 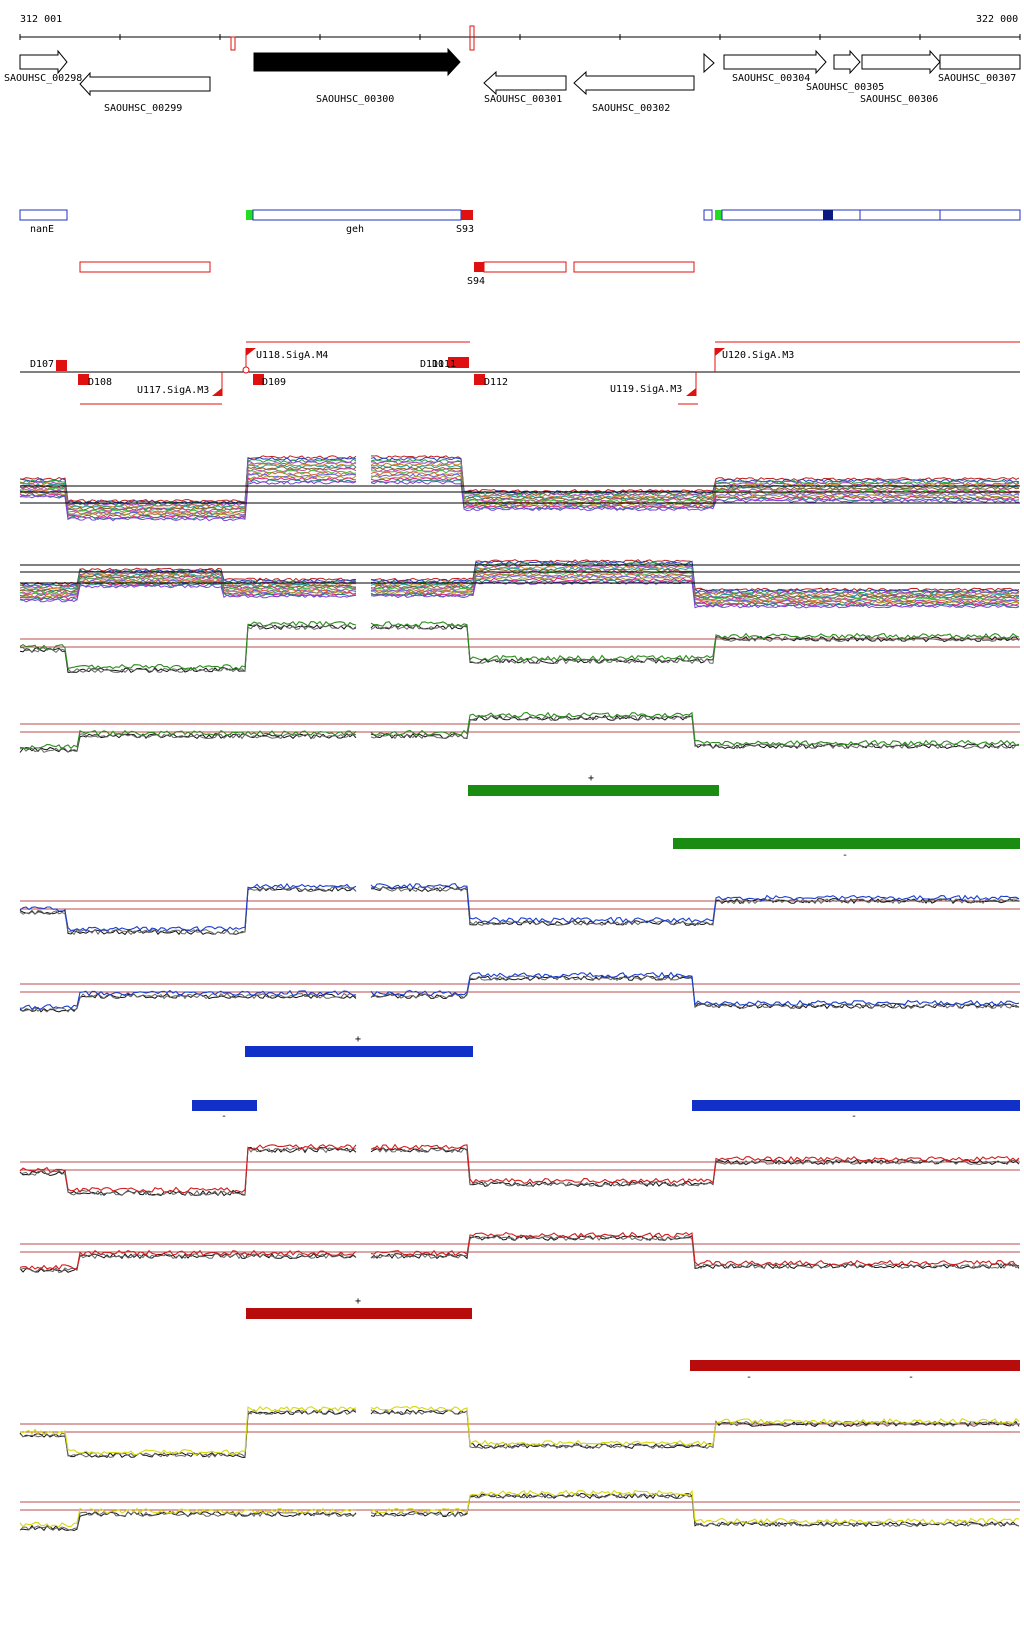 I want to click on promoter-label: D112, so click(x=496, y=382).